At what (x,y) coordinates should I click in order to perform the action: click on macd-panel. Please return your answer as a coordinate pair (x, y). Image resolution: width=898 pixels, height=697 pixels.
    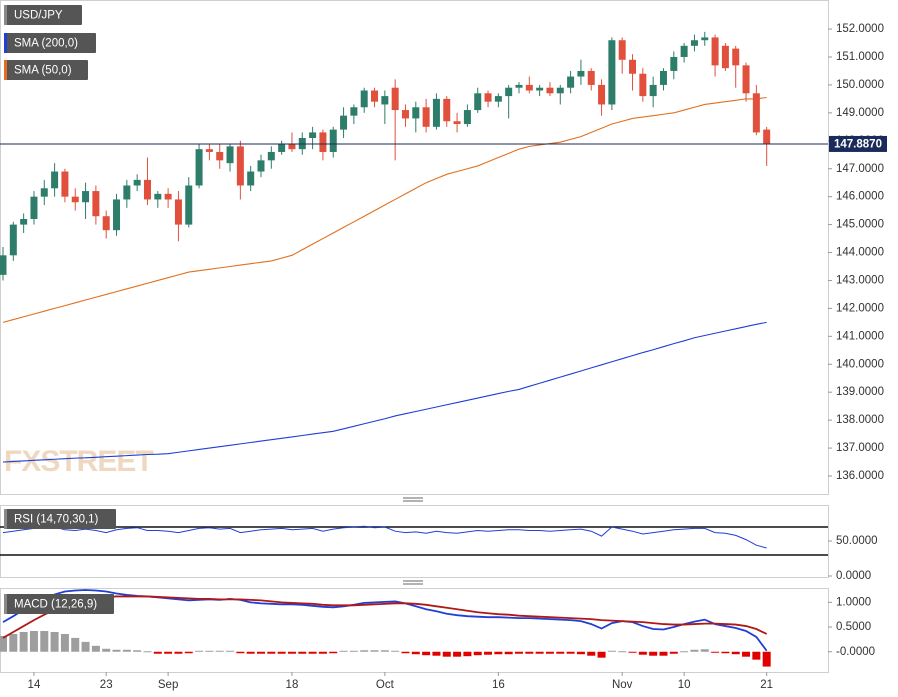
    Looking at the image, I should click on (414, 630).